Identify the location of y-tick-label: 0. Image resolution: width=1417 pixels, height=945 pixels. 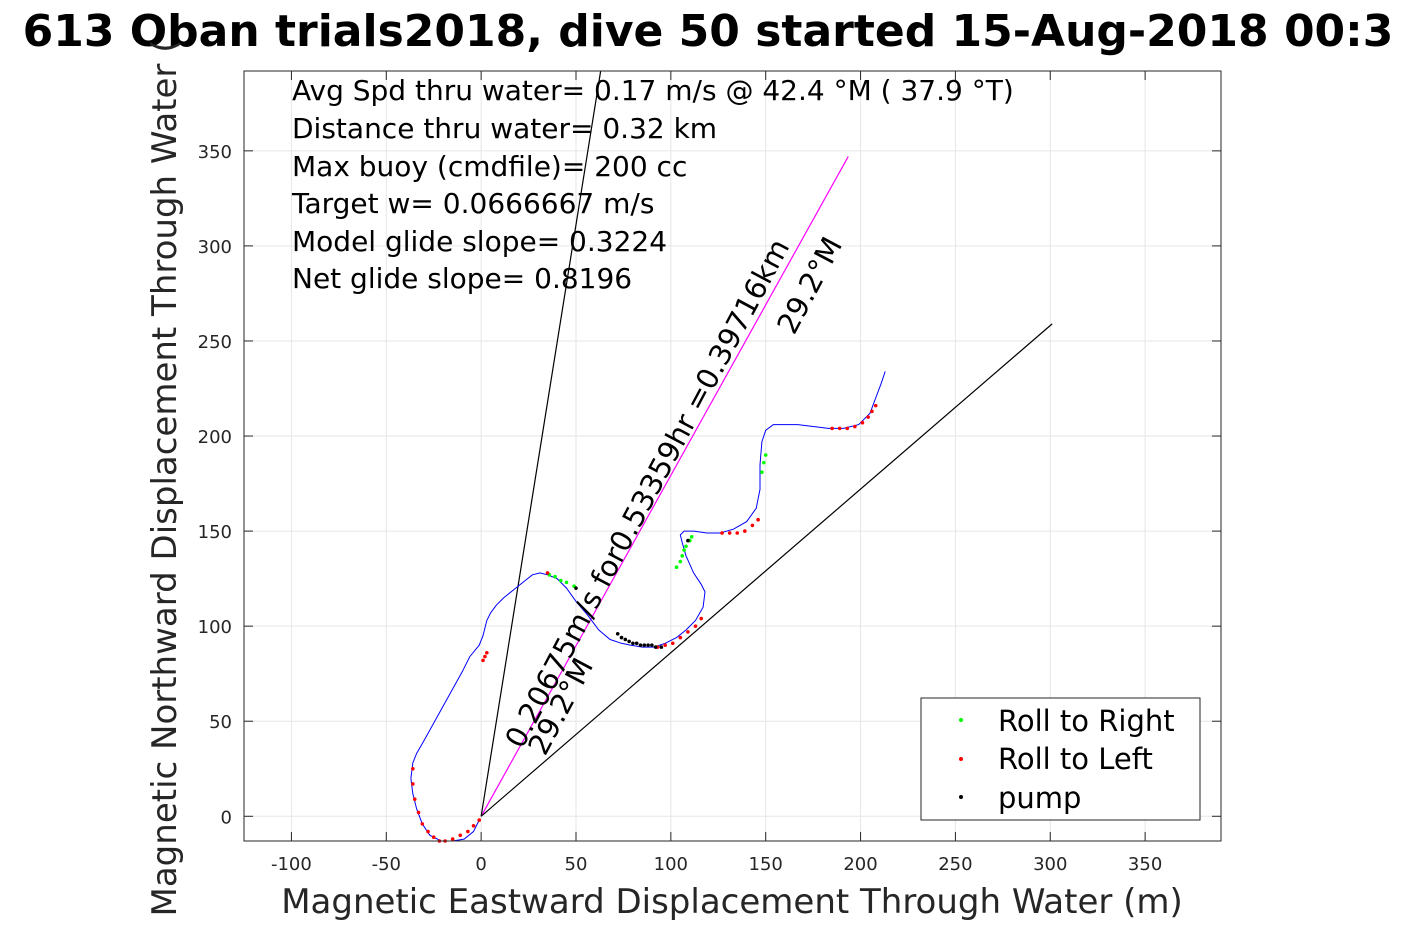
(226, 817).